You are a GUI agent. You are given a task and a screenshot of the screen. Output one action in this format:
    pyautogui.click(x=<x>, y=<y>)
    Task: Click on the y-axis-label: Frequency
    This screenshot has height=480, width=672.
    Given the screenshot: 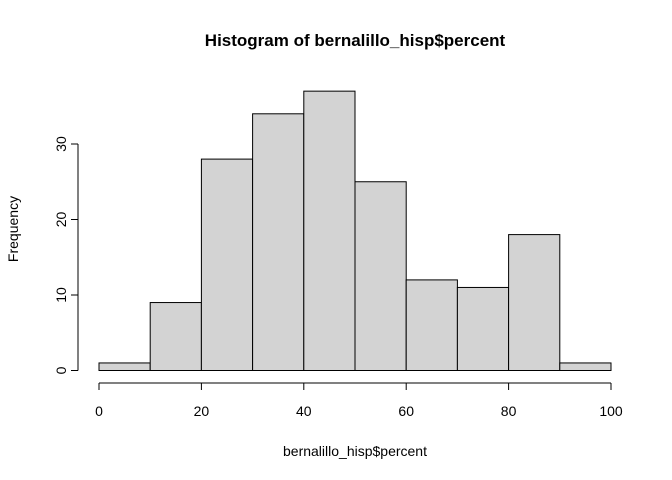 What is the action you would take?
    pyautogui.click(x=13, y=229)
    